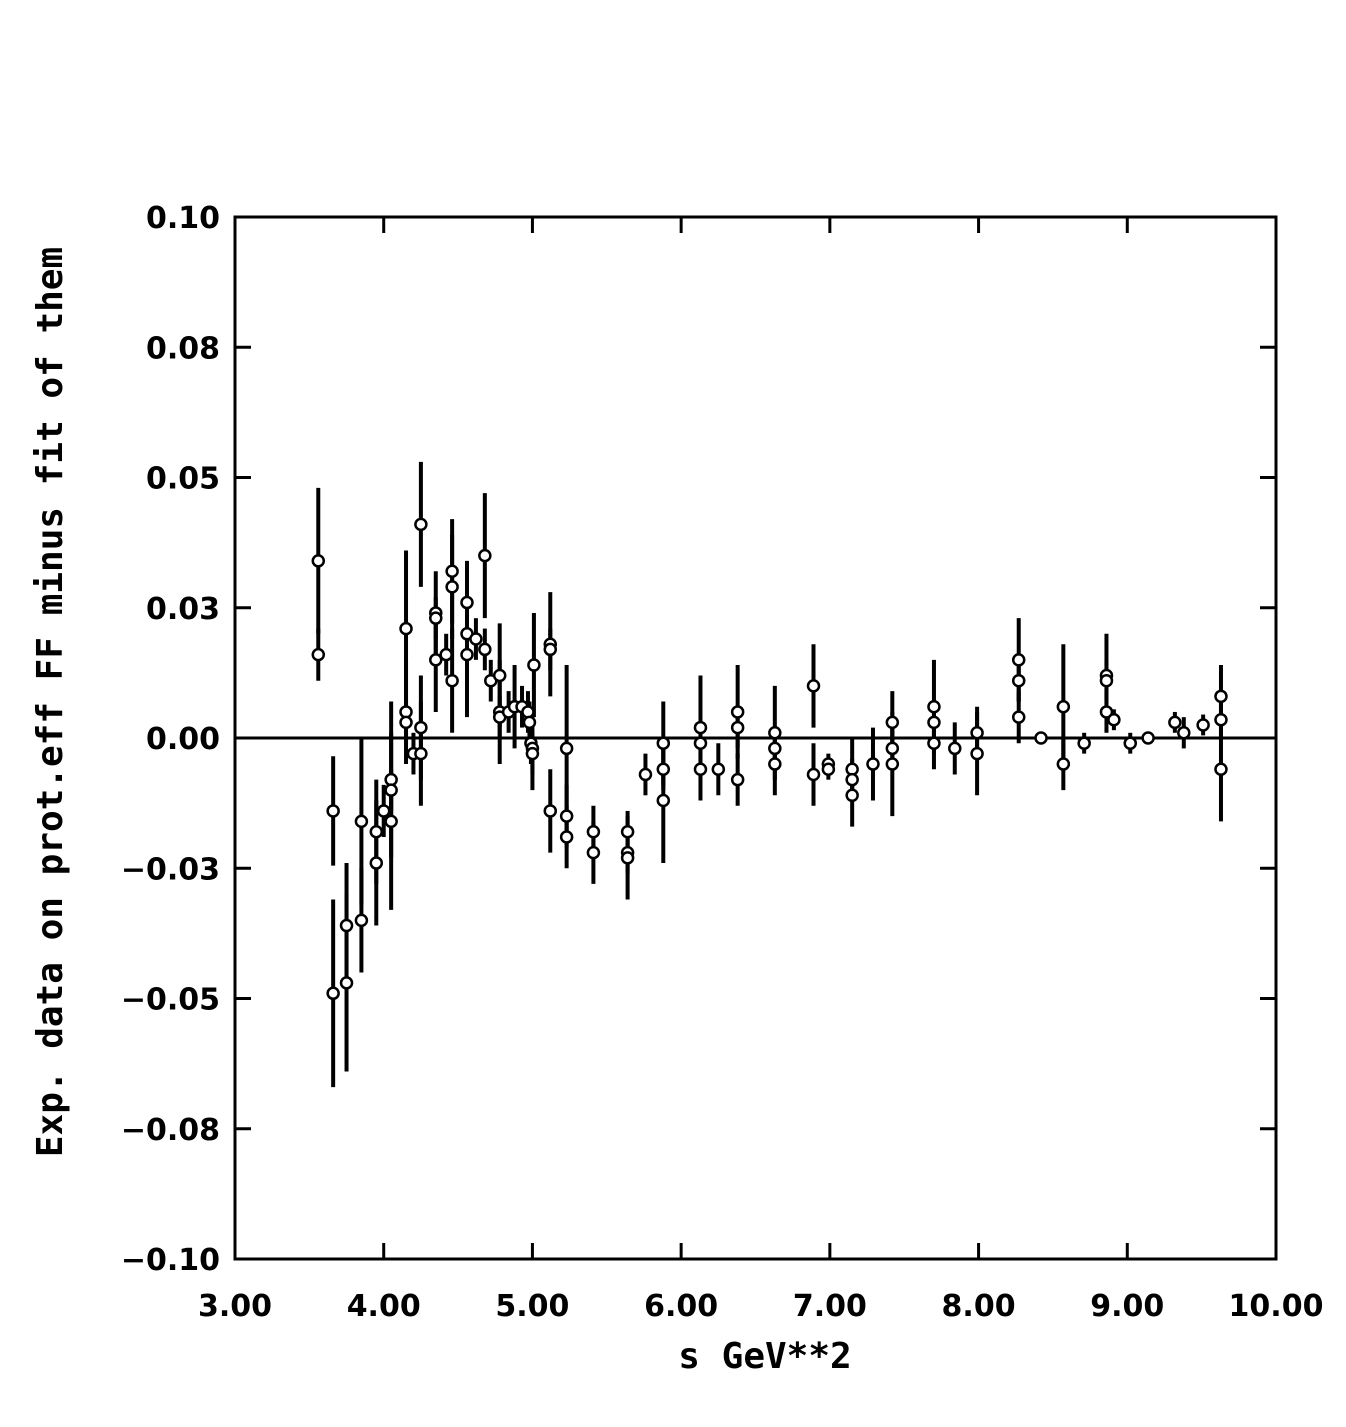 This screenshot has height=1427, width=1346. Describe the element at coordinates (170, 1260) in the screenshot. I see `y-tick-label: −0.10` at that location.